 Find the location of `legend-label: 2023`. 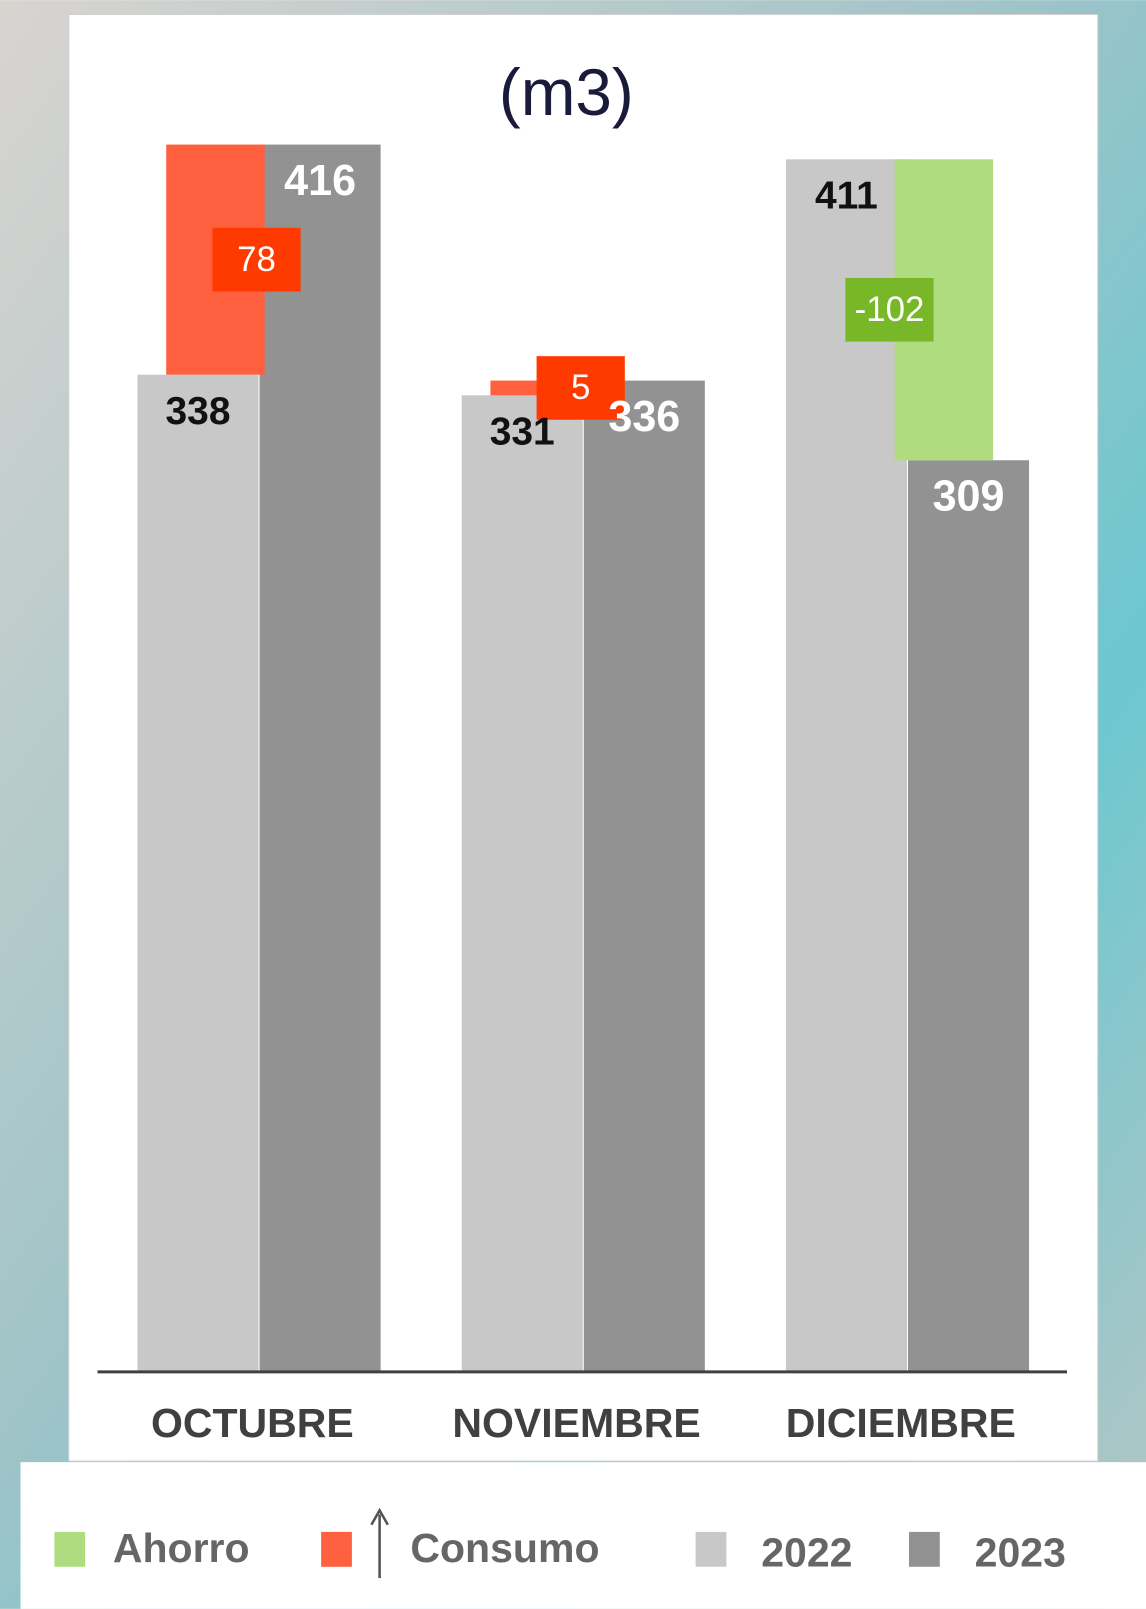

legend-label: 2023 is located at coordinates (1020, 1552).